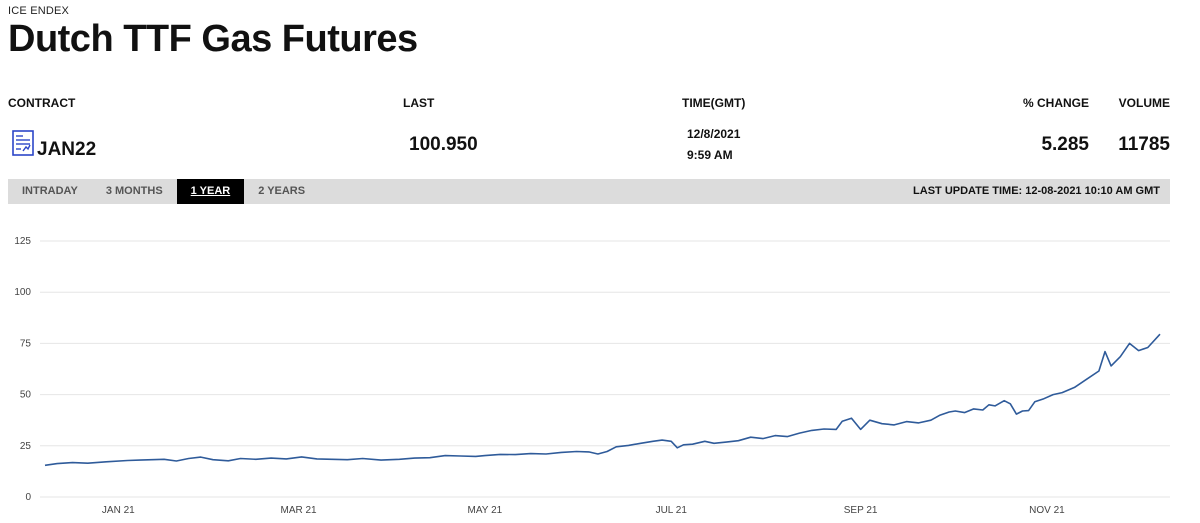  I want to click on trade-time: 9:59 AM, so click(710, 155).